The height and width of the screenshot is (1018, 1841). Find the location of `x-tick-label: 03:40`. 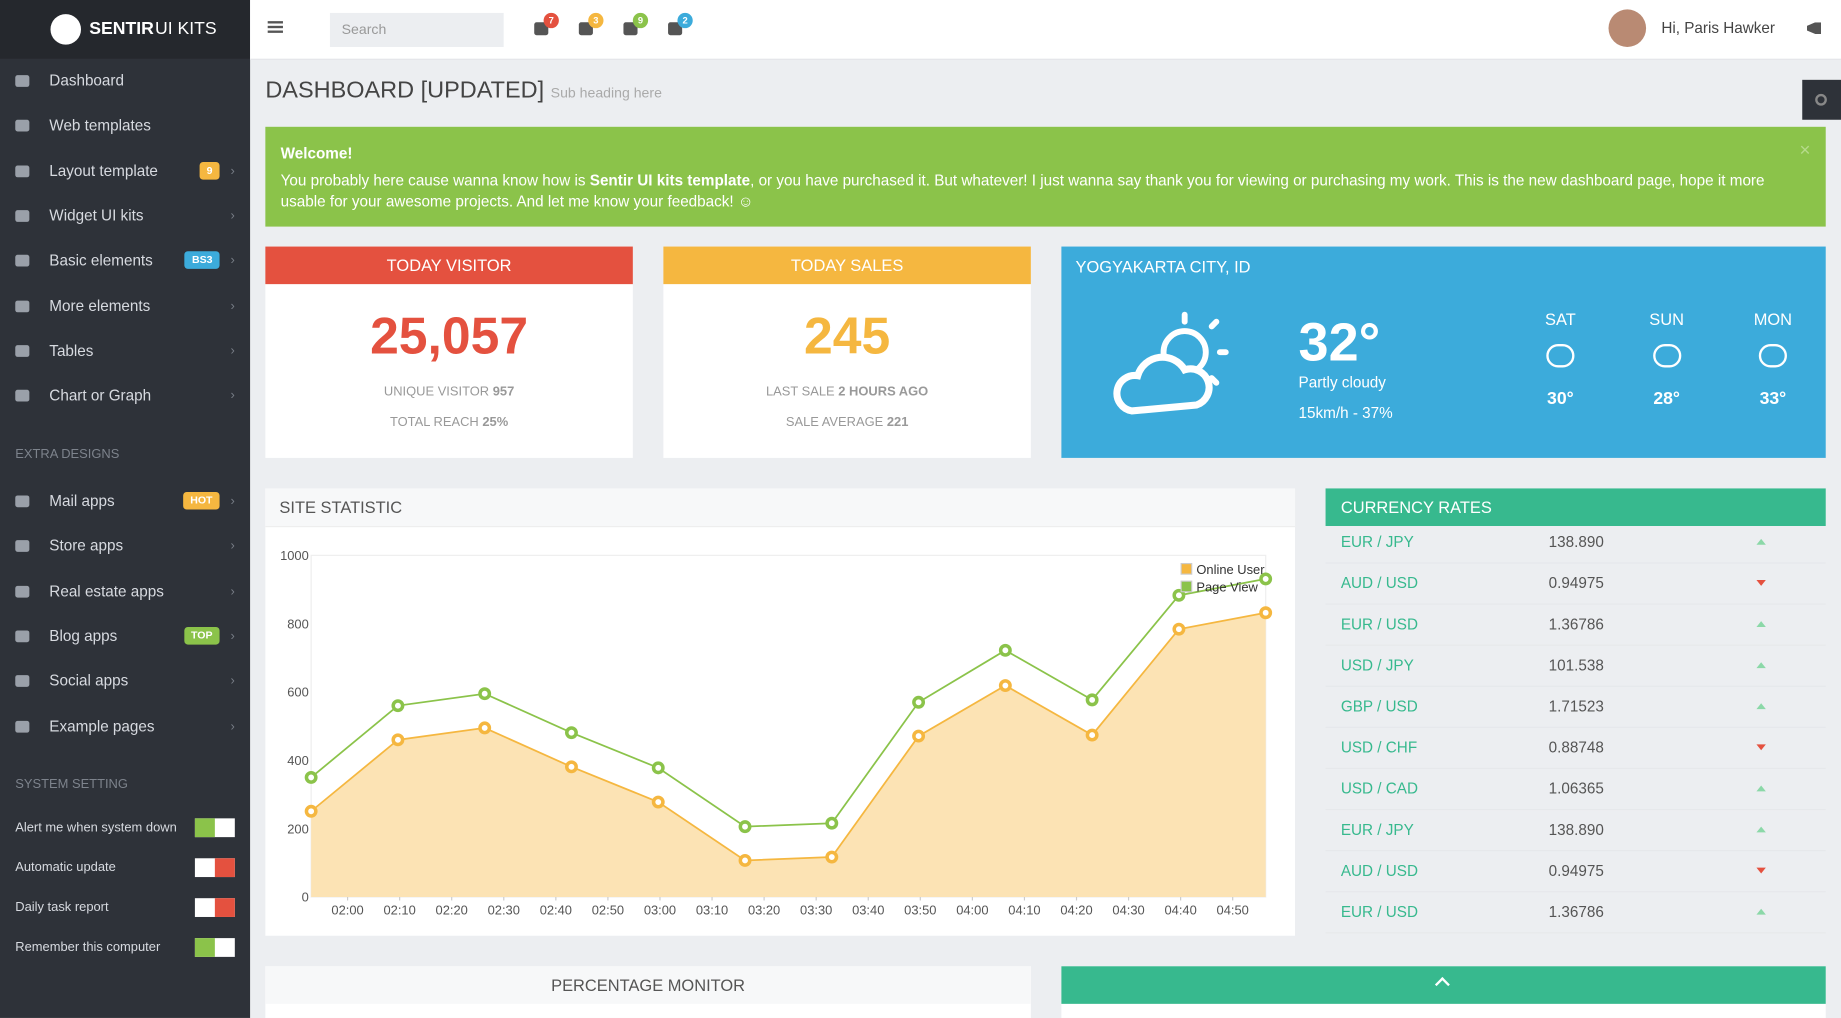

x-tick-label: 03:40 is located at coordinates (868, 910).